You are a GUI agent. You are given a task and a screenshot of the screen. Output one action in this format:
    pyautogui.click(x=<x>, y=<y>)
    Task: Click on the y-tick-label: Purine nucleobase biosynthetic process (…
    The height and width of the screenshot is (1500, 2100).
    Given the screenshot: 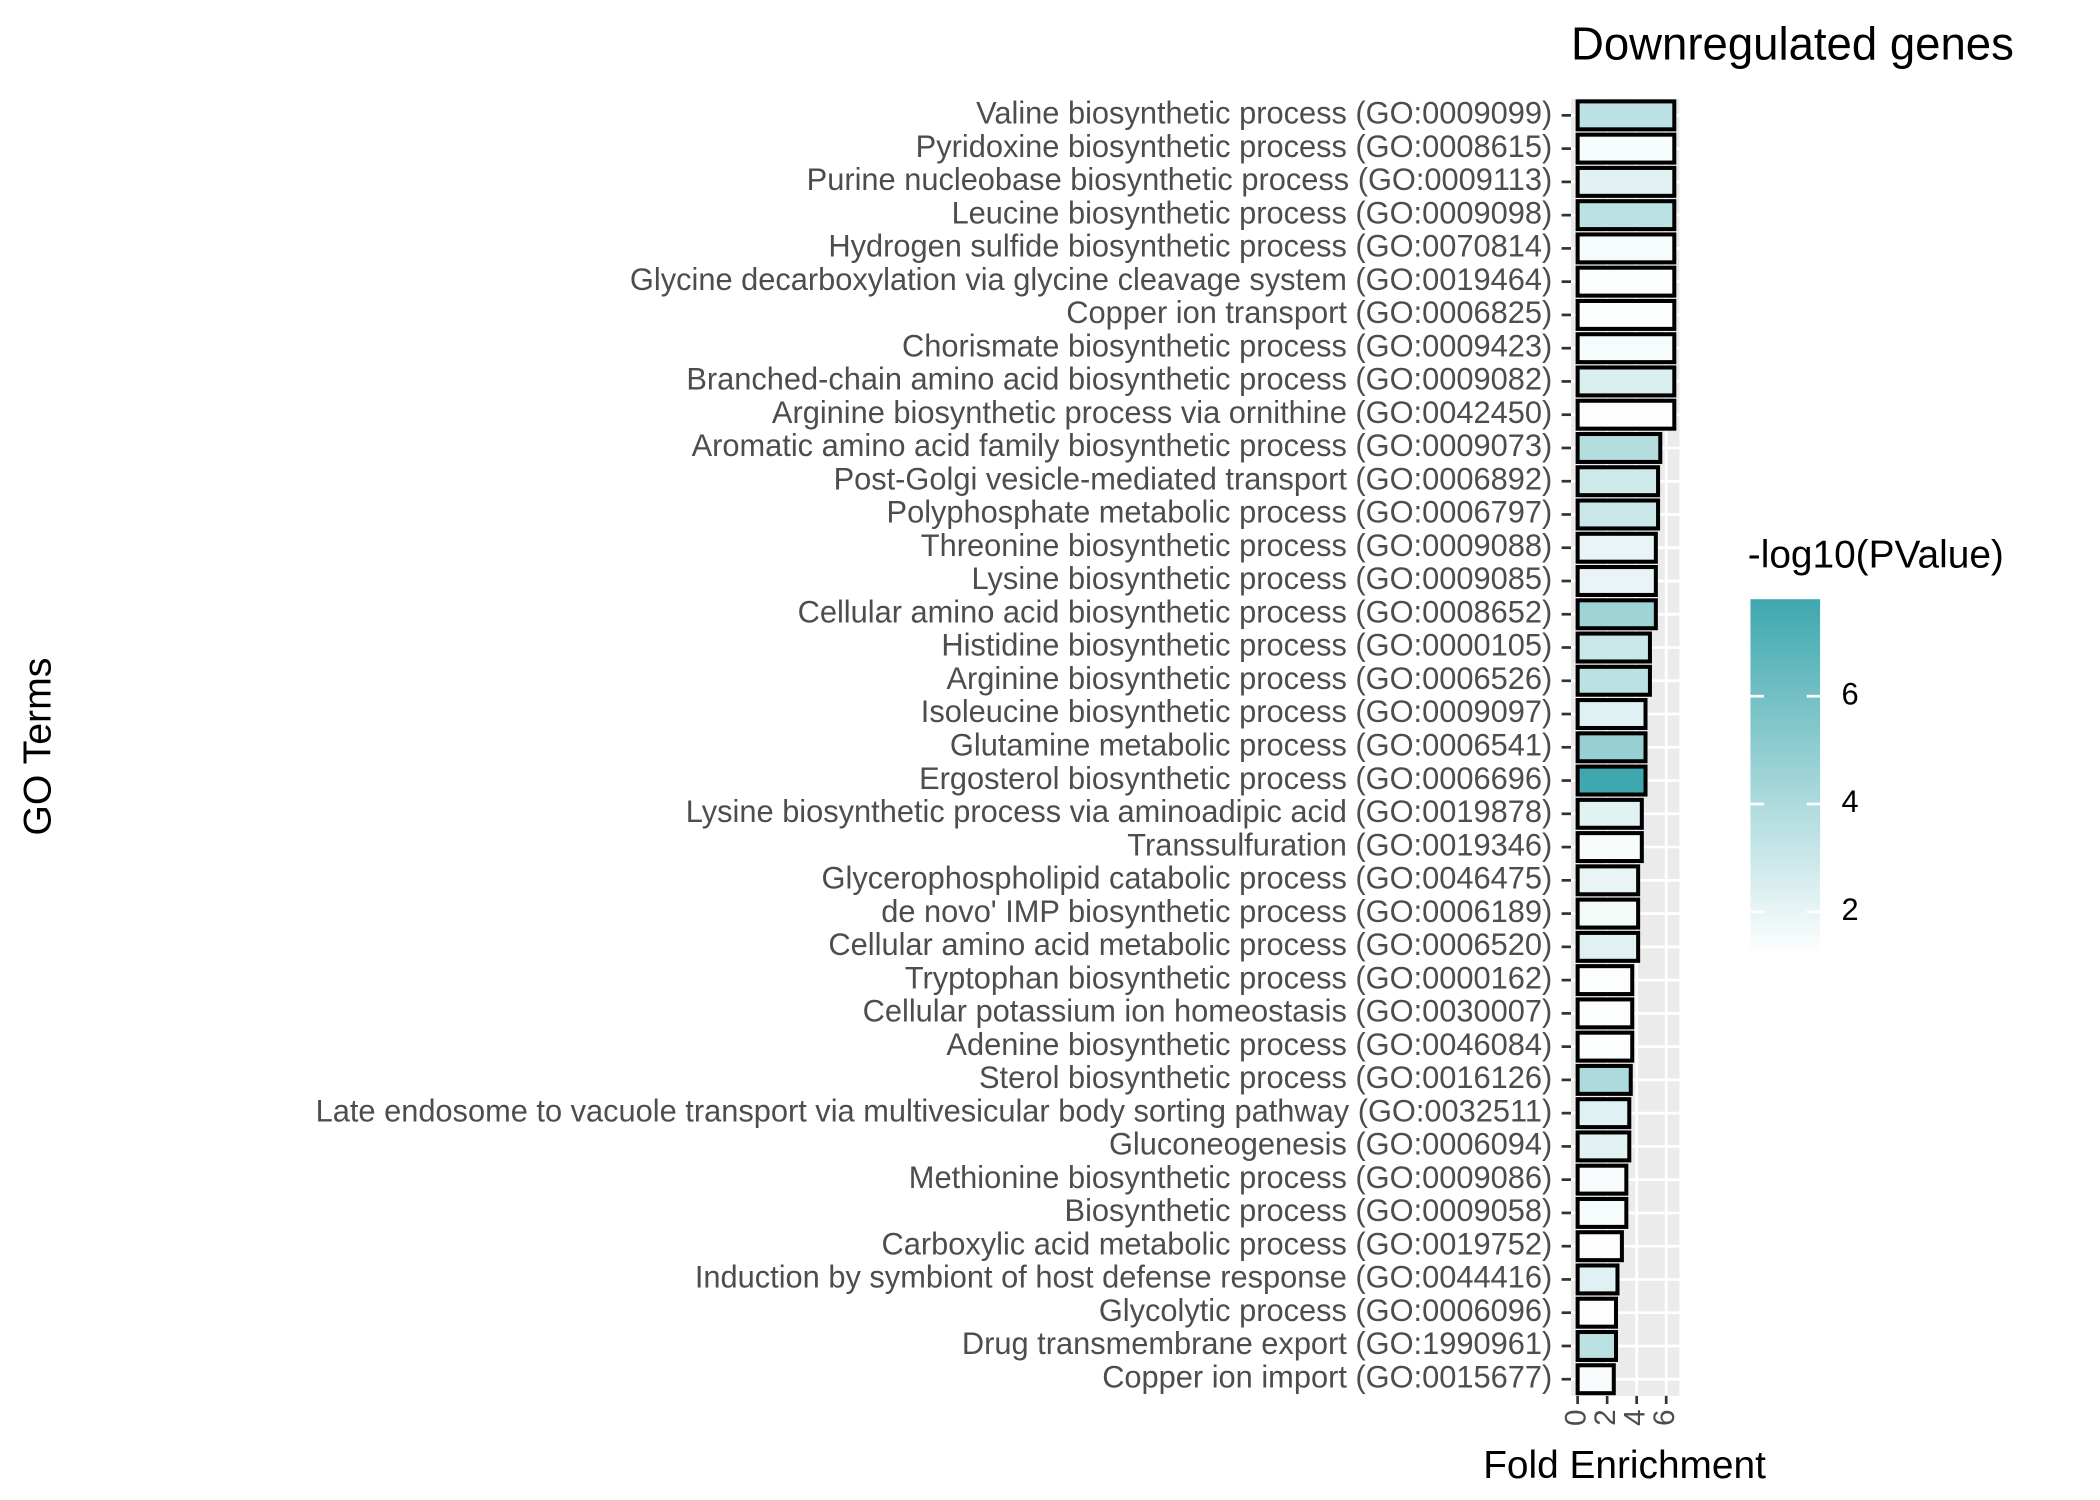 What is the action you would take?
    pyautogui.click(x=1180, y=179)
    